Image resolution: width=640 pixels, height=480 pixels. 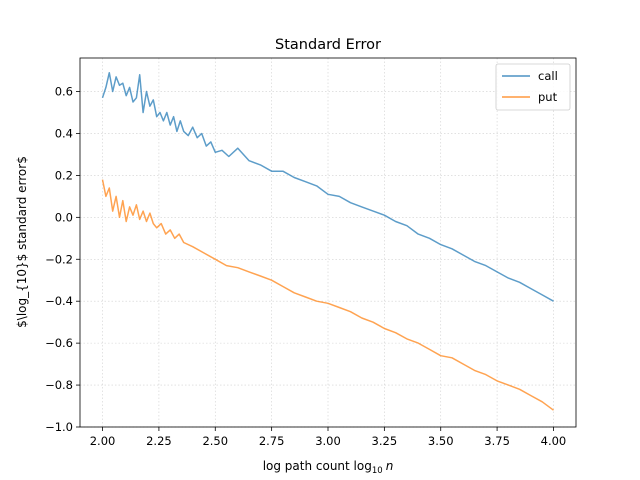 I want to click on x-tick-label: 2.25, so click(x=159, y=441).